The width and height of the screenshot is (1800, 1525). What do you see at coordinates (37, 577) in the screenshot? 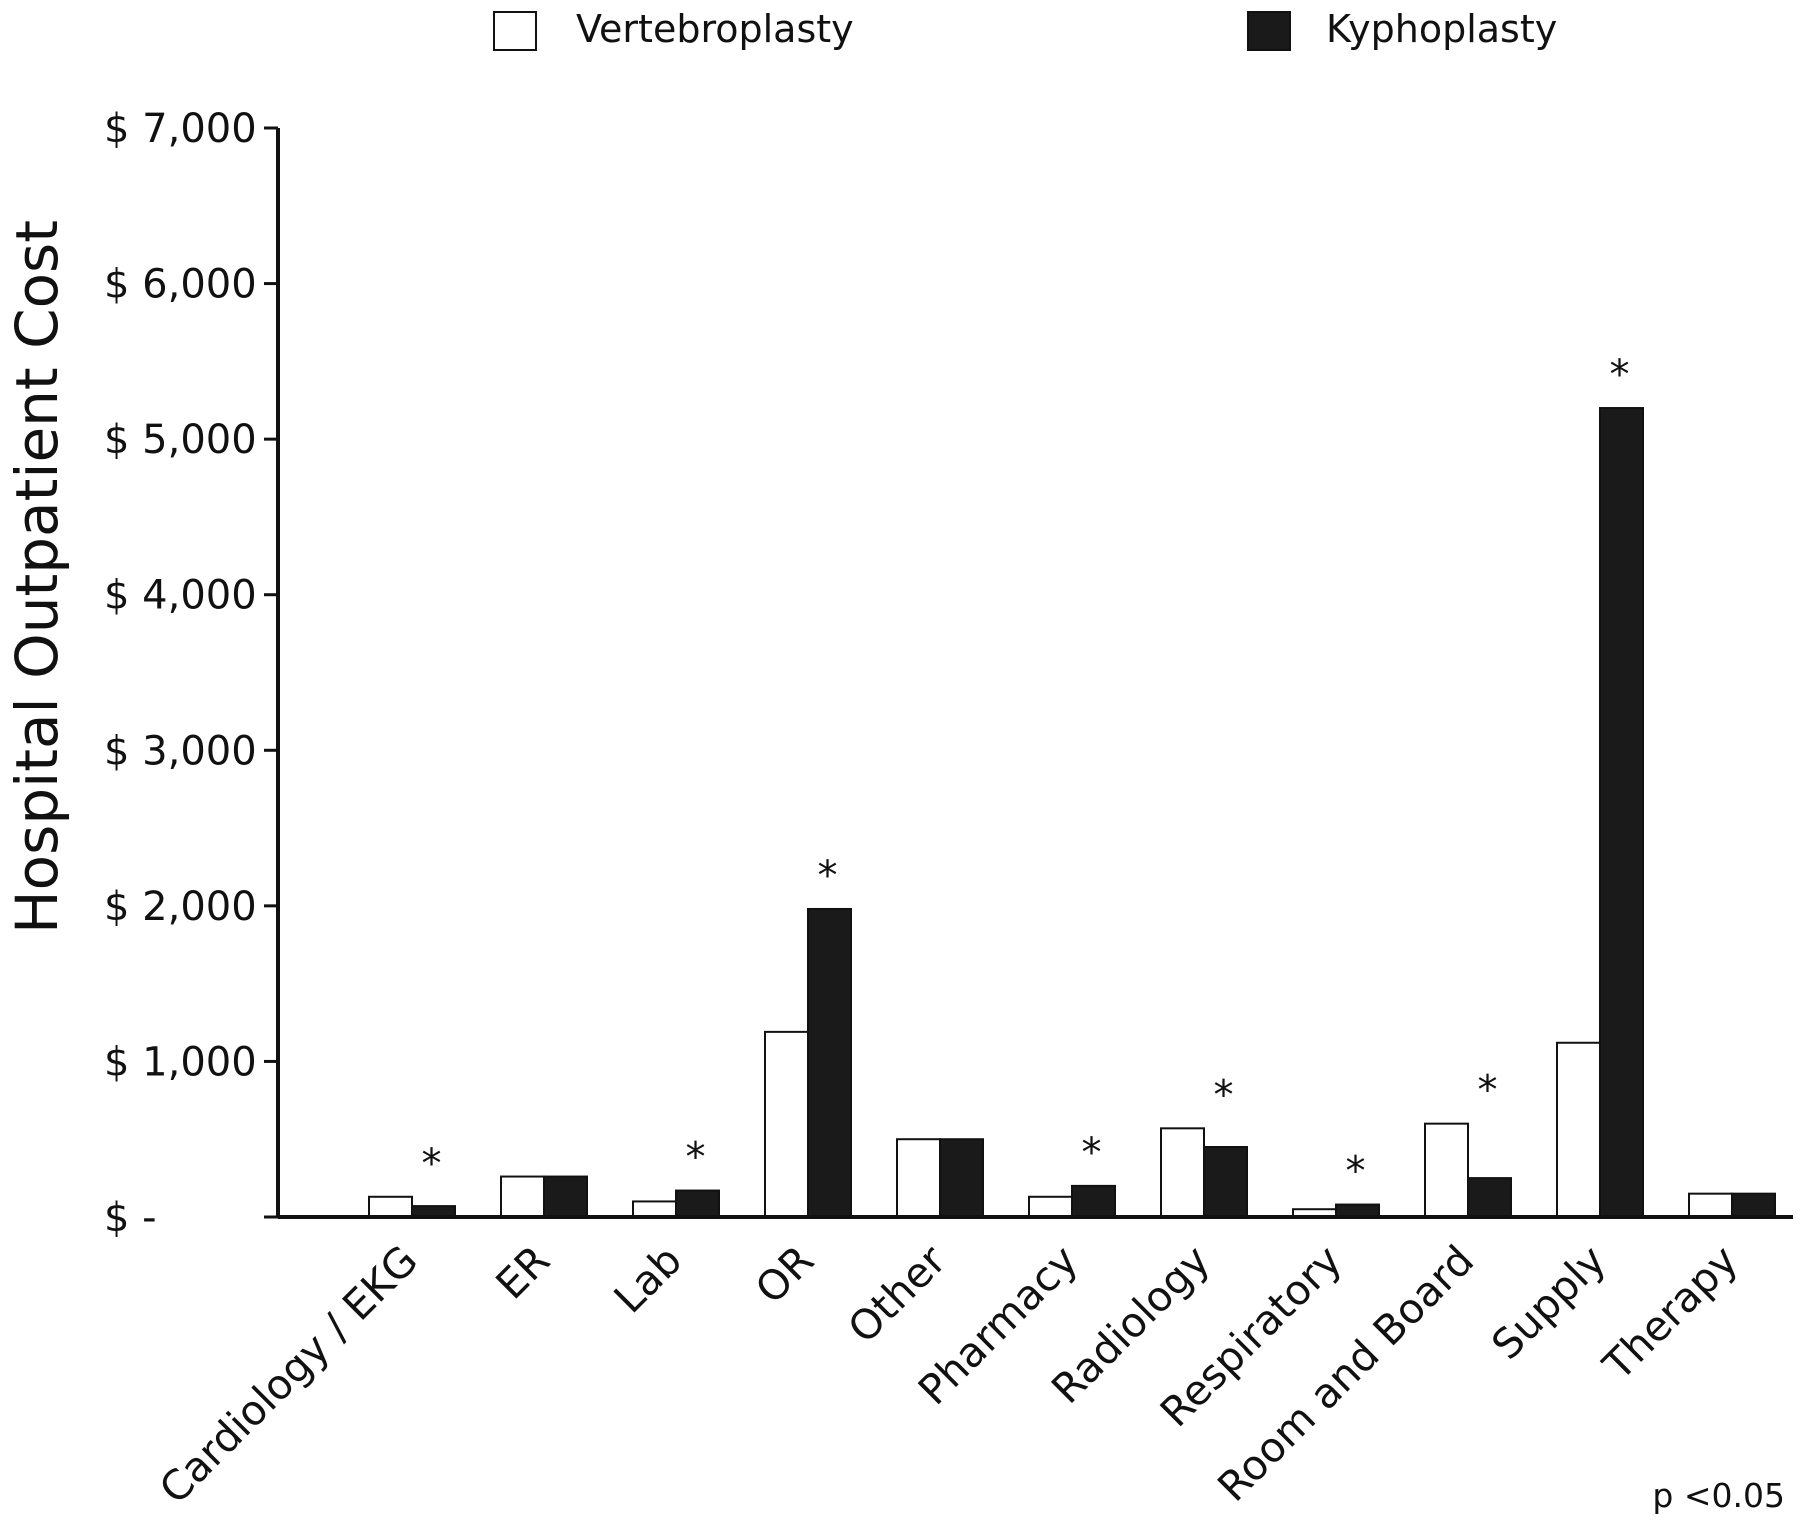
I see `y-axis-title: Hospital Outpatient Cost` at bounding box center [37, 577].